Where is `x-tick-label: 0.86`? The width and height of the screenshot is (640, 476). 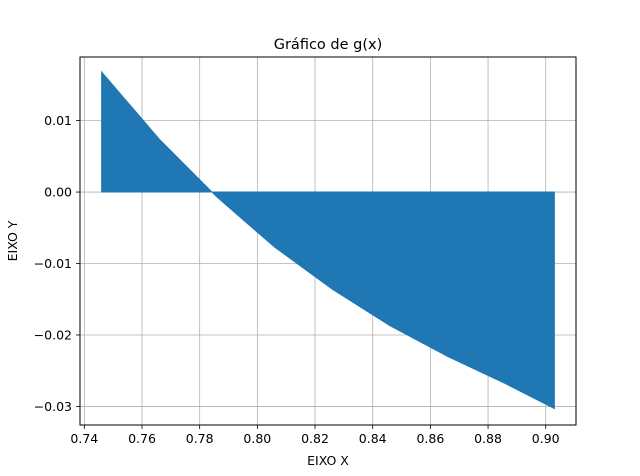
x-tick-label: 0.86 is located at coordinates (430, 438).